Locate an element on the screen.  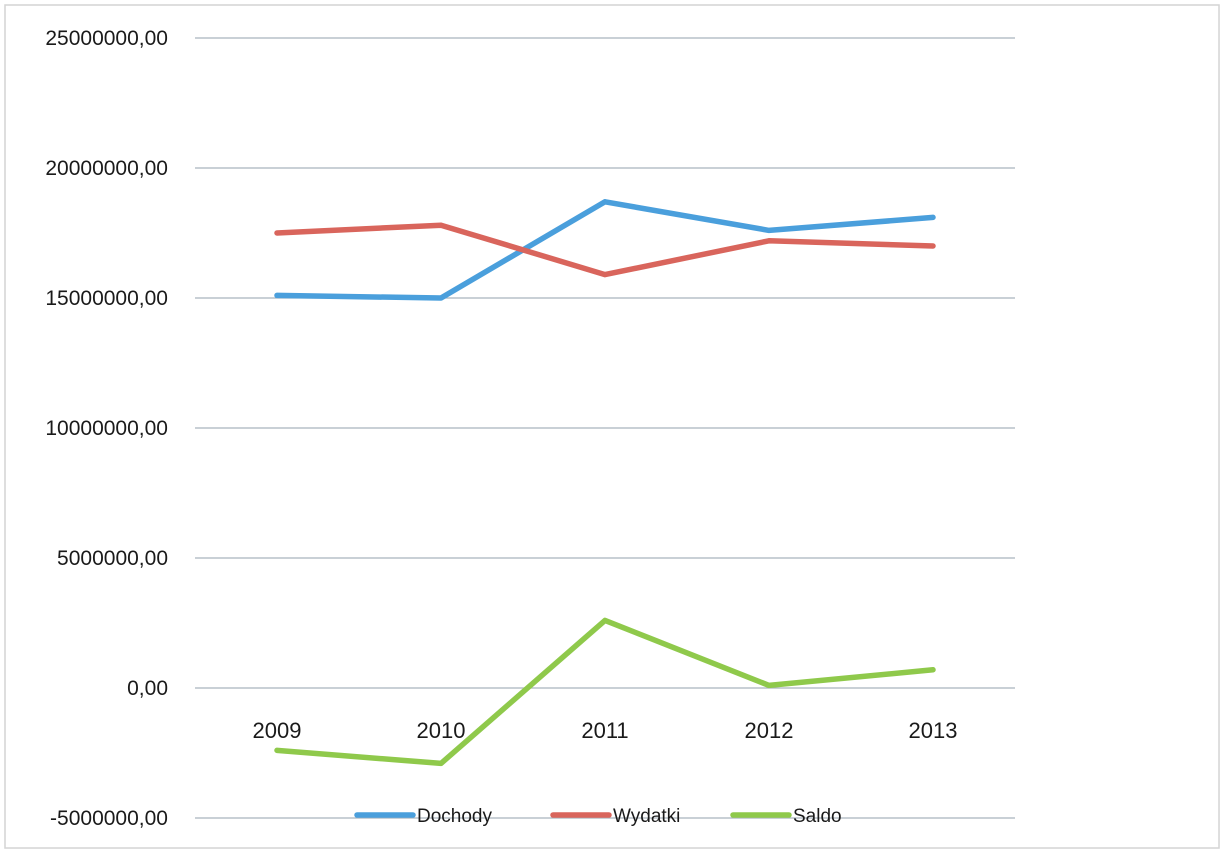
x-tick-label: 2013 is located at coordinates (933, 730).